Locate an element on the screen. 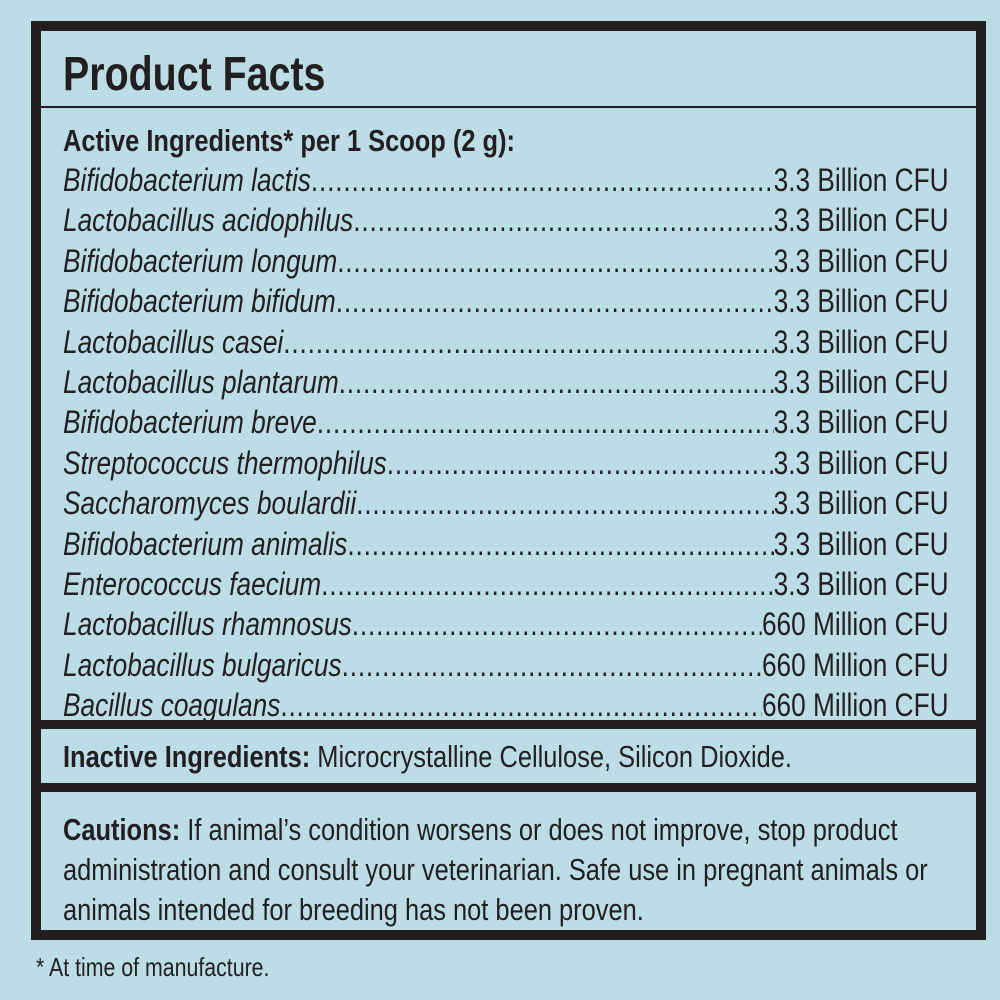  ingredient-name: Bacillus coagulans is located at coordinates (172, 705).